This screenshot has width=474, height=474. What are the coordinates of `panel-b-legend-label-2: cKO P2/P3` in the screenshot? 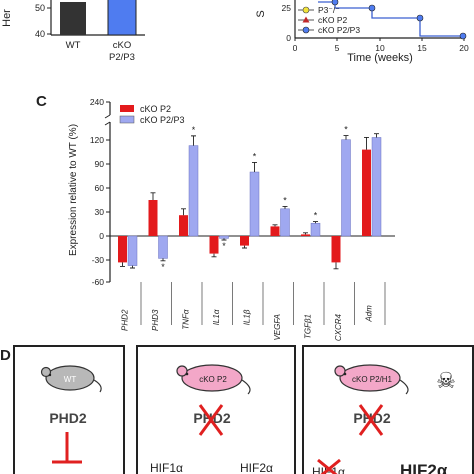 It's located at (339, 30).